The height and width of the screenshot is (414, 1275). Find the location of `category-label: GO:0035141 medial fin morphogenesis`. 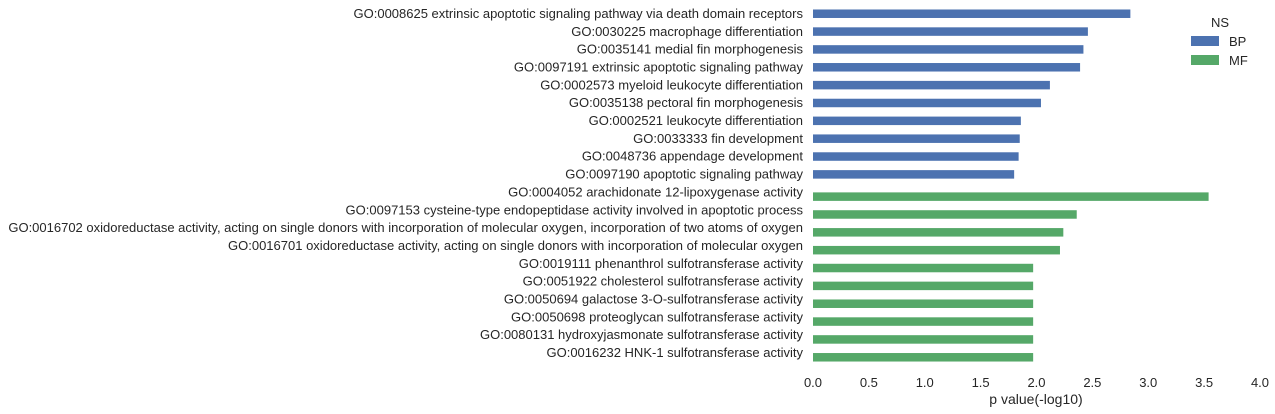

category-label: GO:0035141 medial fin morphogenesis is located at coordinates (690, 49).